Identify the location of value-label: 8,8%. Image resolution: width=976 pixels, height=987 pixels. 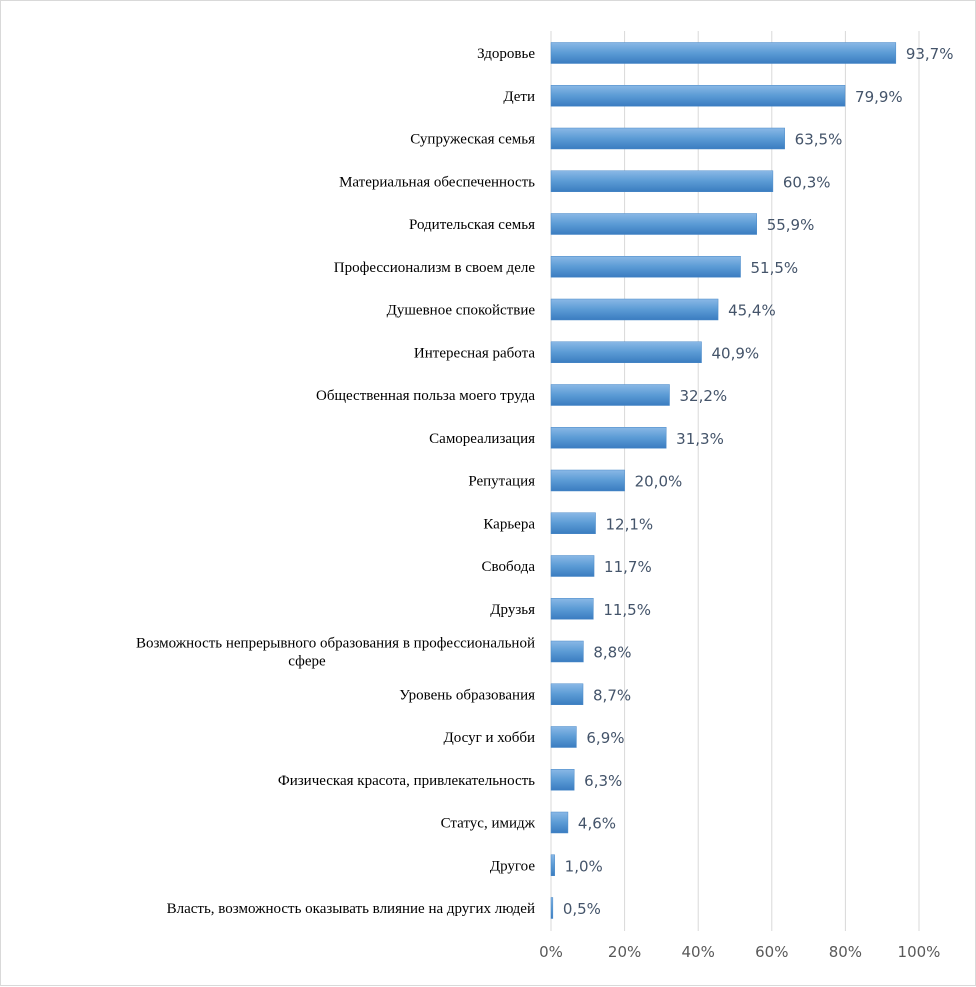
(612, 653).